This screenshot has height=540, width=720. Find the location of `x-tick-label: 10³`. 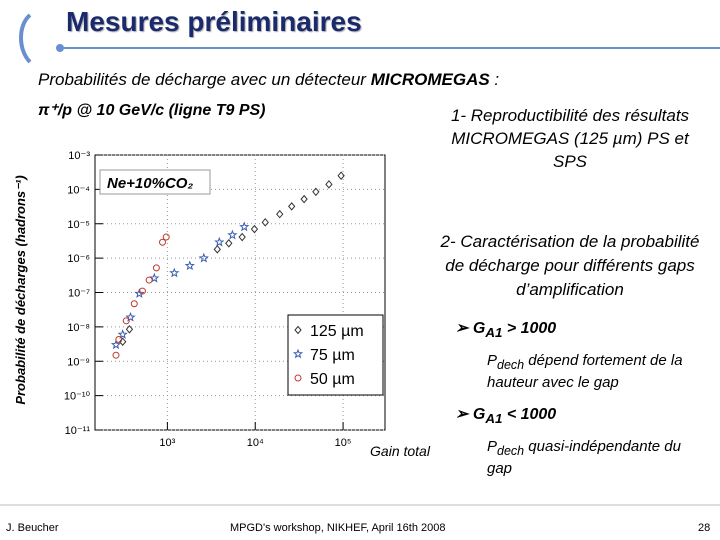

x-tick-label: 10³ is located at coordinates (167, 443).